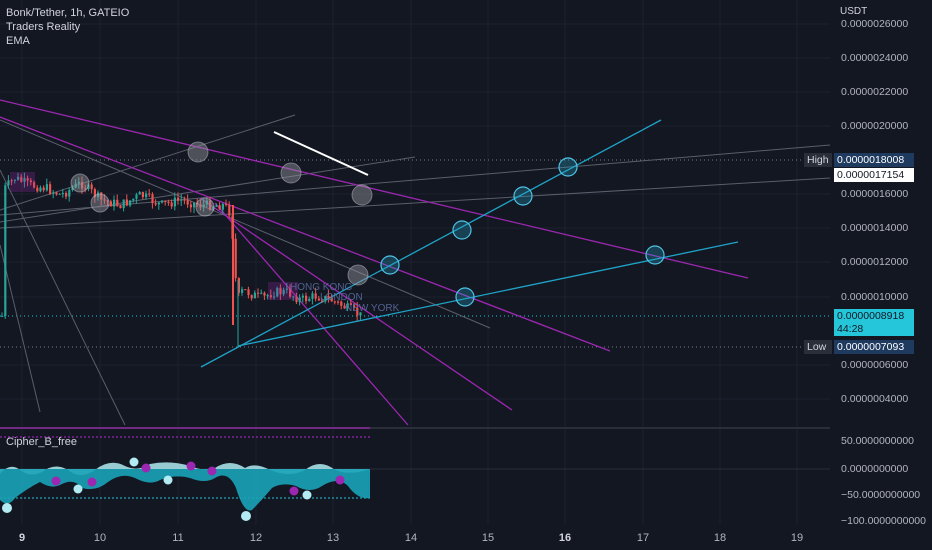  I want to click on high-value-badge: 0.0000018008, so click(874, 160).